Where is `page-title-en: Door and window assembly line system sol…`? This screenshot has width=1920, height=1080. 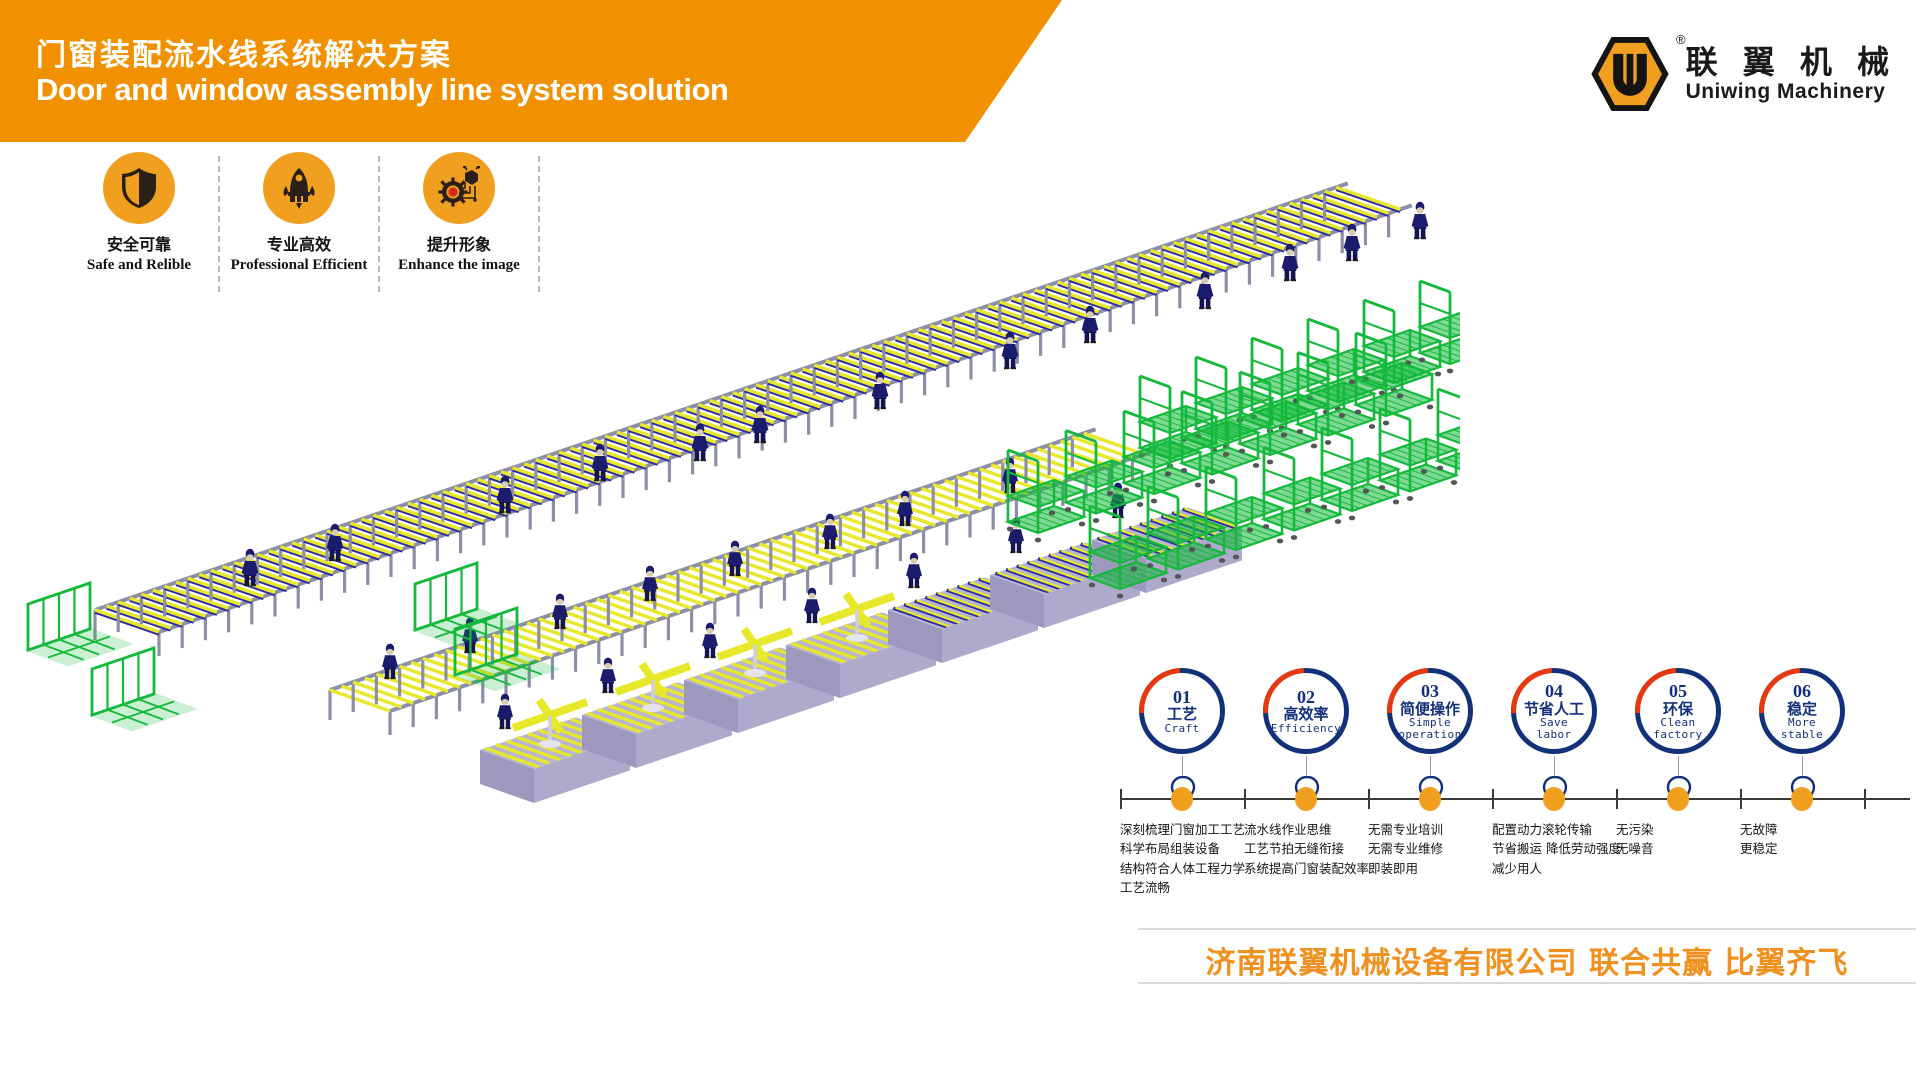
page-title-en: Door and window assembly line system sol… is located at coordinates (382, 89).